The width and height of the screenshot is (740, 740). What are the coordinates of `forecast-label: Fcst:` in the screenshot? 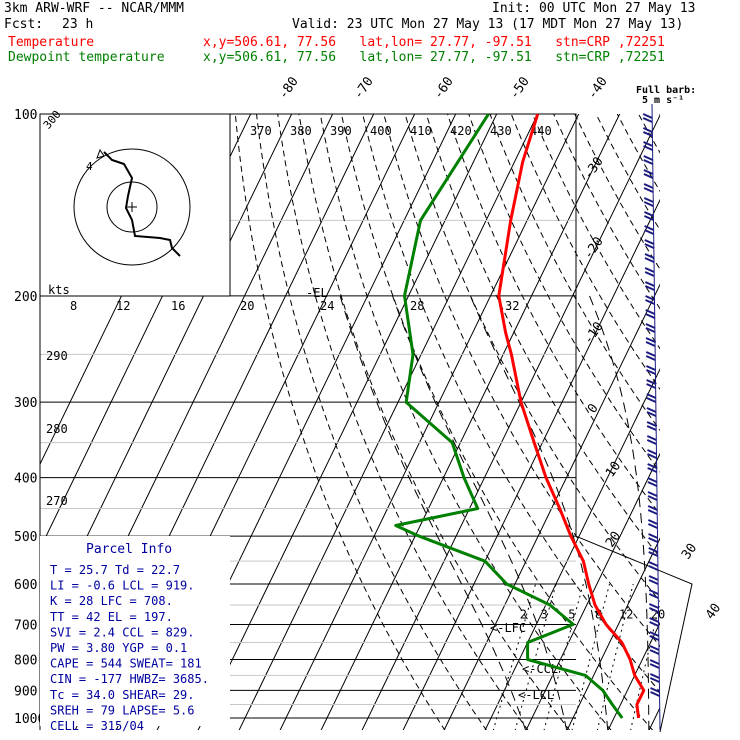 It's located at (24, 24).